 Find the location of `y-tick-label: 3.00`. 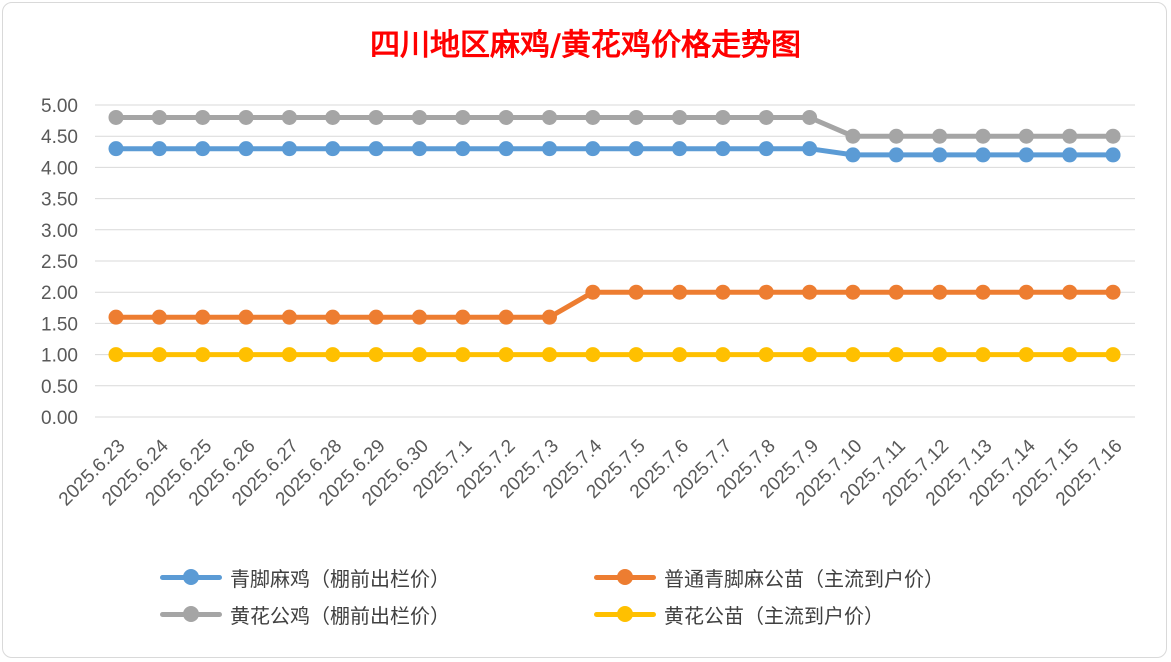

y-tick-label: 3.00 is located at coordinates (59, 231).